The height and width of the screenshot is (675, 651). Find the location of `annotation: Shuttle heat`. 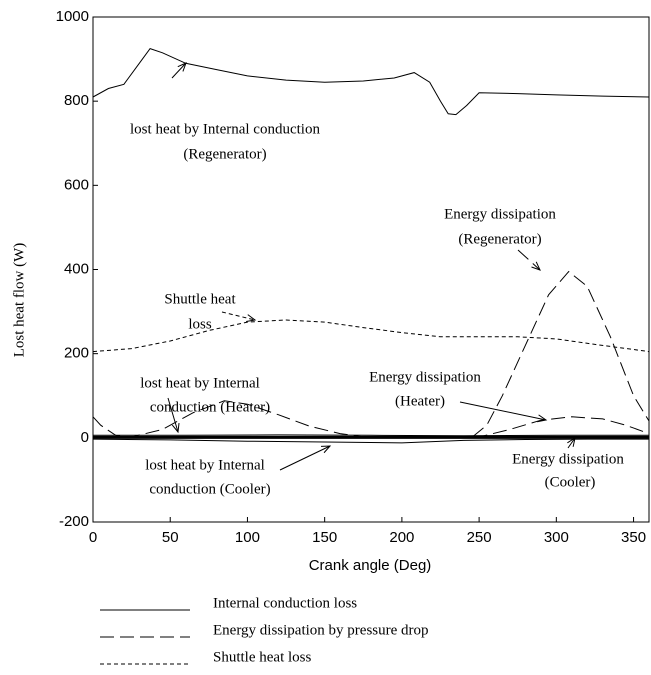

annotation: Shuttle heat is located at coordinates (200, 299).